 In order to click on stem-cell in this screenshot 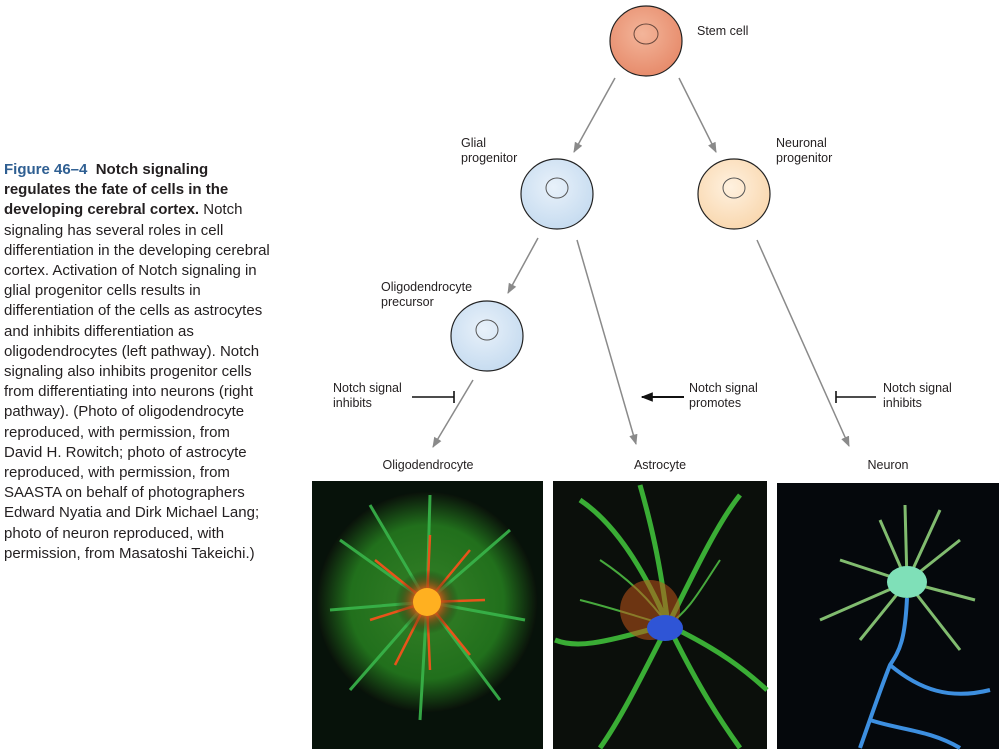, I will do `click(646, 41)`.